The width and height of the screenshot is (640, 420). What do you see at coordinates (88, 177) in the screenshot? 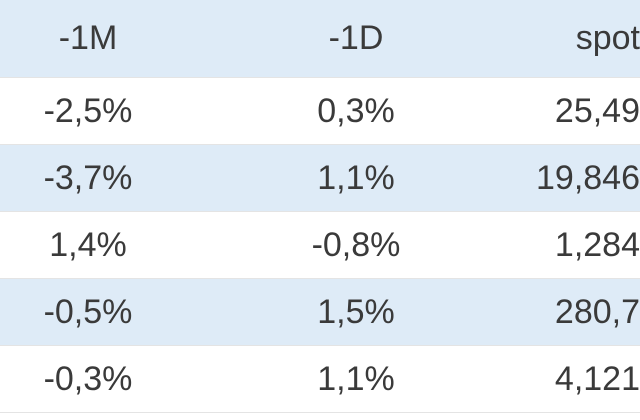
I see `table-cell: -3,7%` at bounding box center [88, 177].